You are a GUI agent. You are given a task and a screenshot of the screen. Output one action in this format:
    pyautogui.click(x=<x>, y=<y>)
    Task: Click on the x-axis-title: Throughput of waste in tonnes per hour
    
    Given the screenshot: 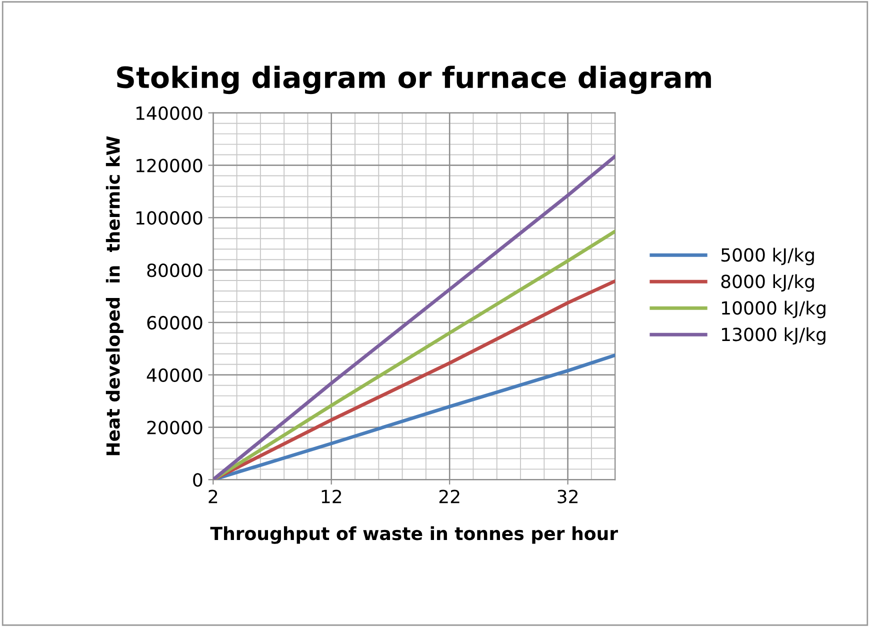 What is the action you would take?
    pyautogui.click(x=414, y=535)
    